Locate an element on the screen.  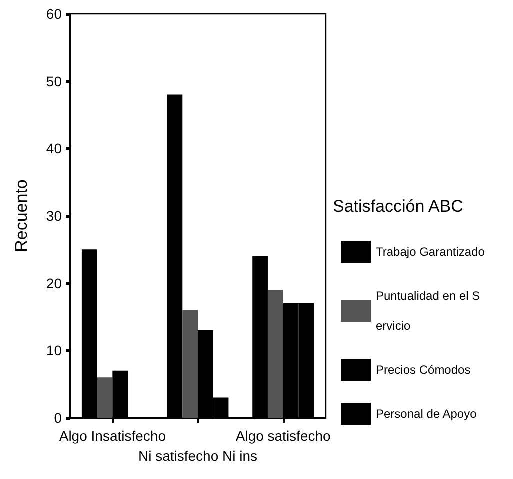
y-axis-title: Recuento is located at coordinates (21, 216).